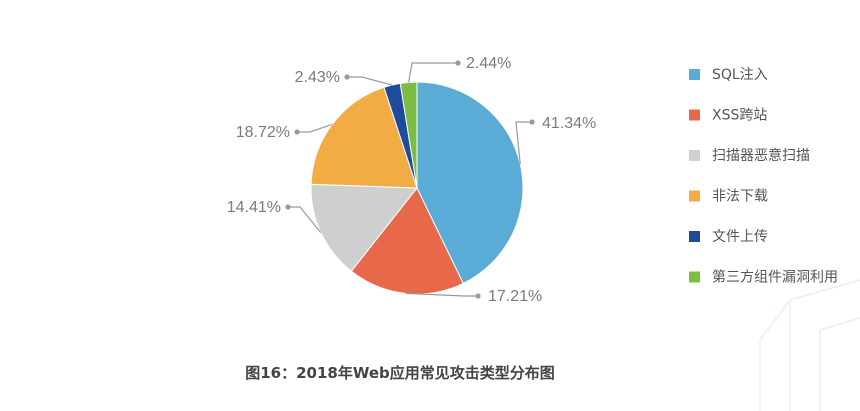  I want to click on leader-line-sql-injection, so click(523, 143).